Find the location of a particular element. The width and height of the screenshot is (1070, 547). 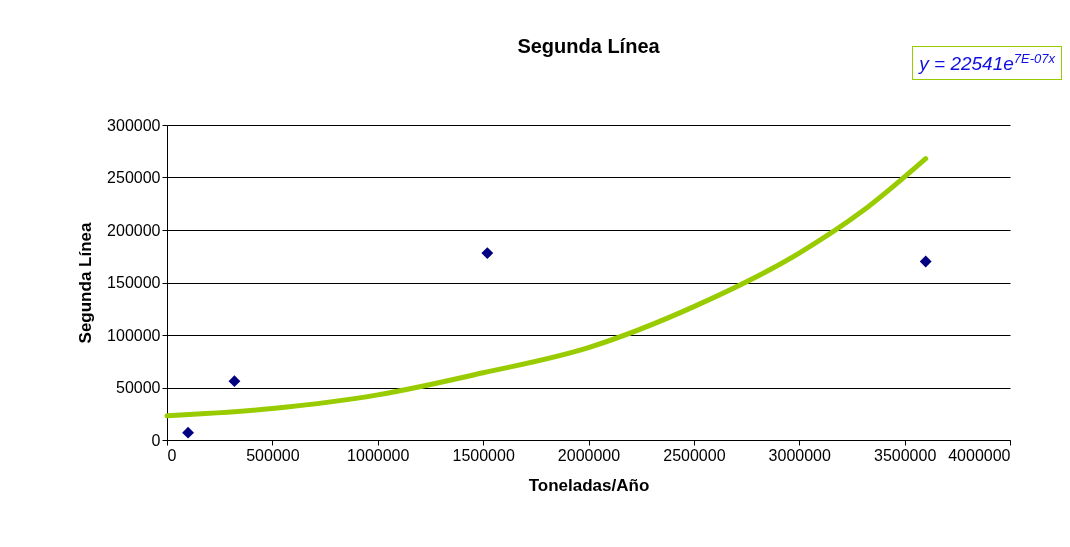

x-tick-label: 0 is located at coordinates (172, 455).